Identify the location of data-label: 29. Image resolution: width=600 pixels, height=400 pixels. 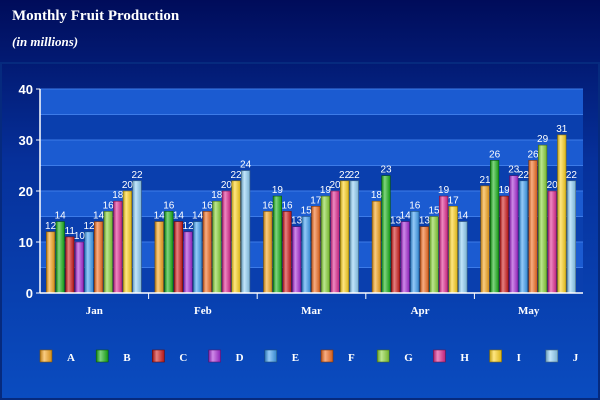
(543, 139).